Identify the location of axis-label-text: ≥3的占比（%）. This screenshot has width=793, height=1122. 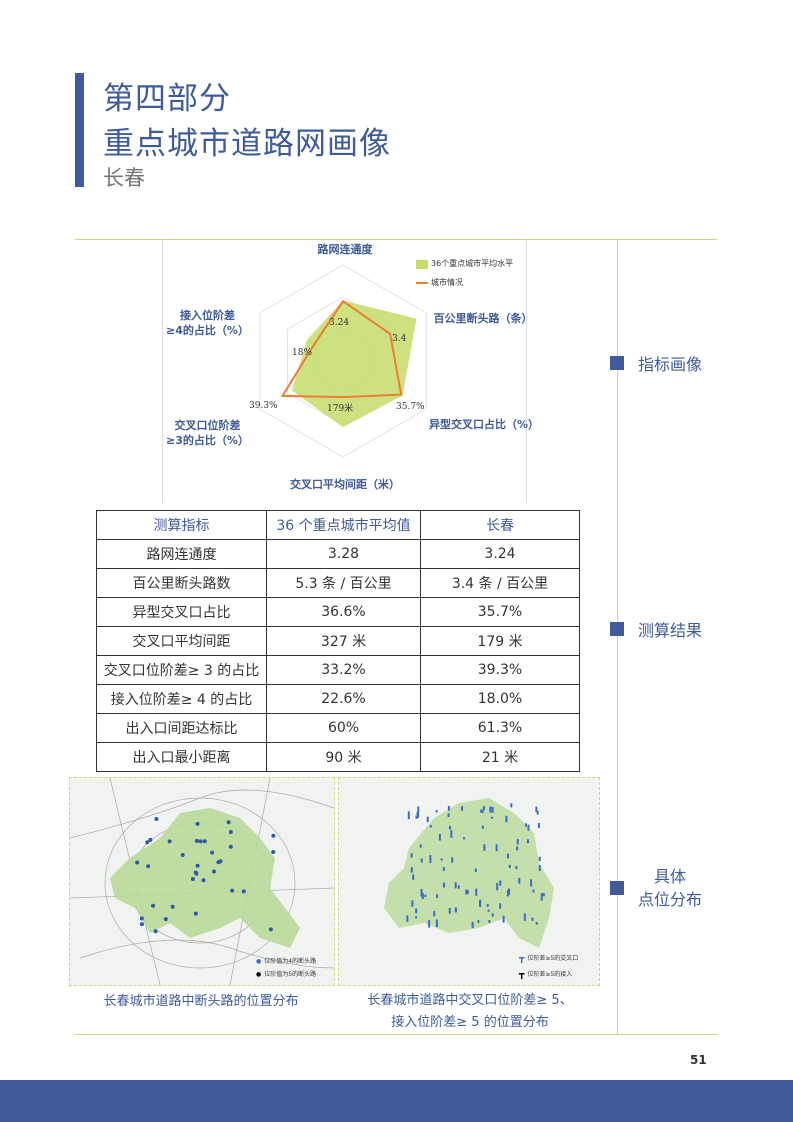
(207, 440).